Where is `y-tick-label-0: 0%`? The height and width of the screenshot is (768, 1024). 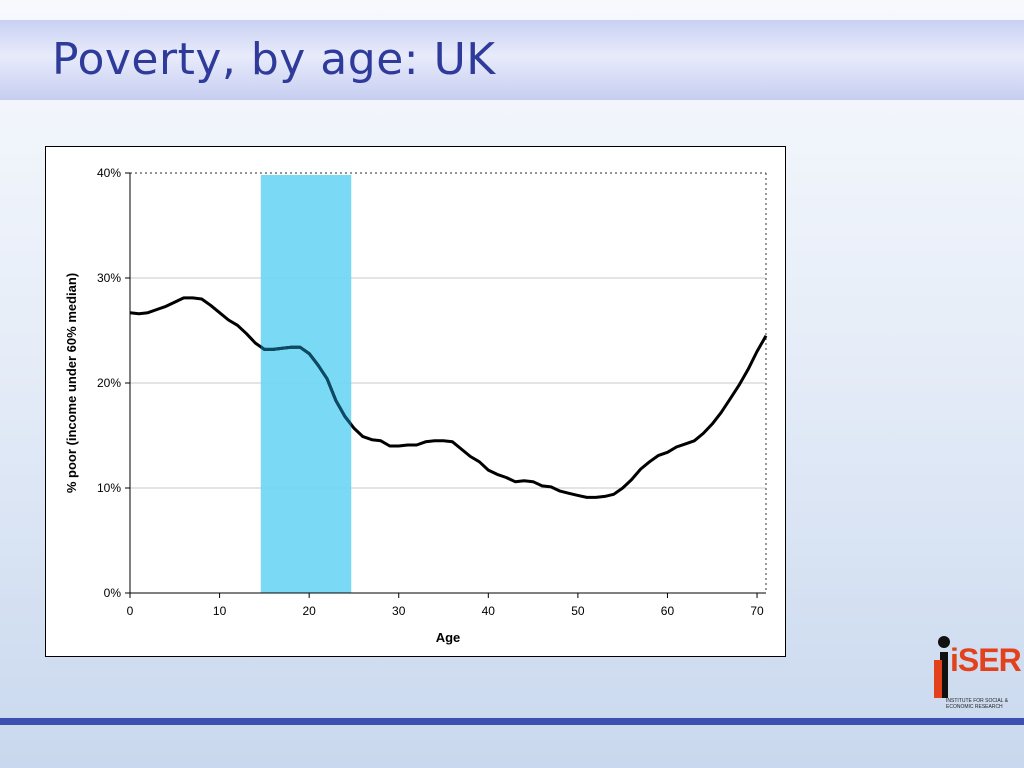 y-tick-label-0: 0% is located at coordinates (113, 593).